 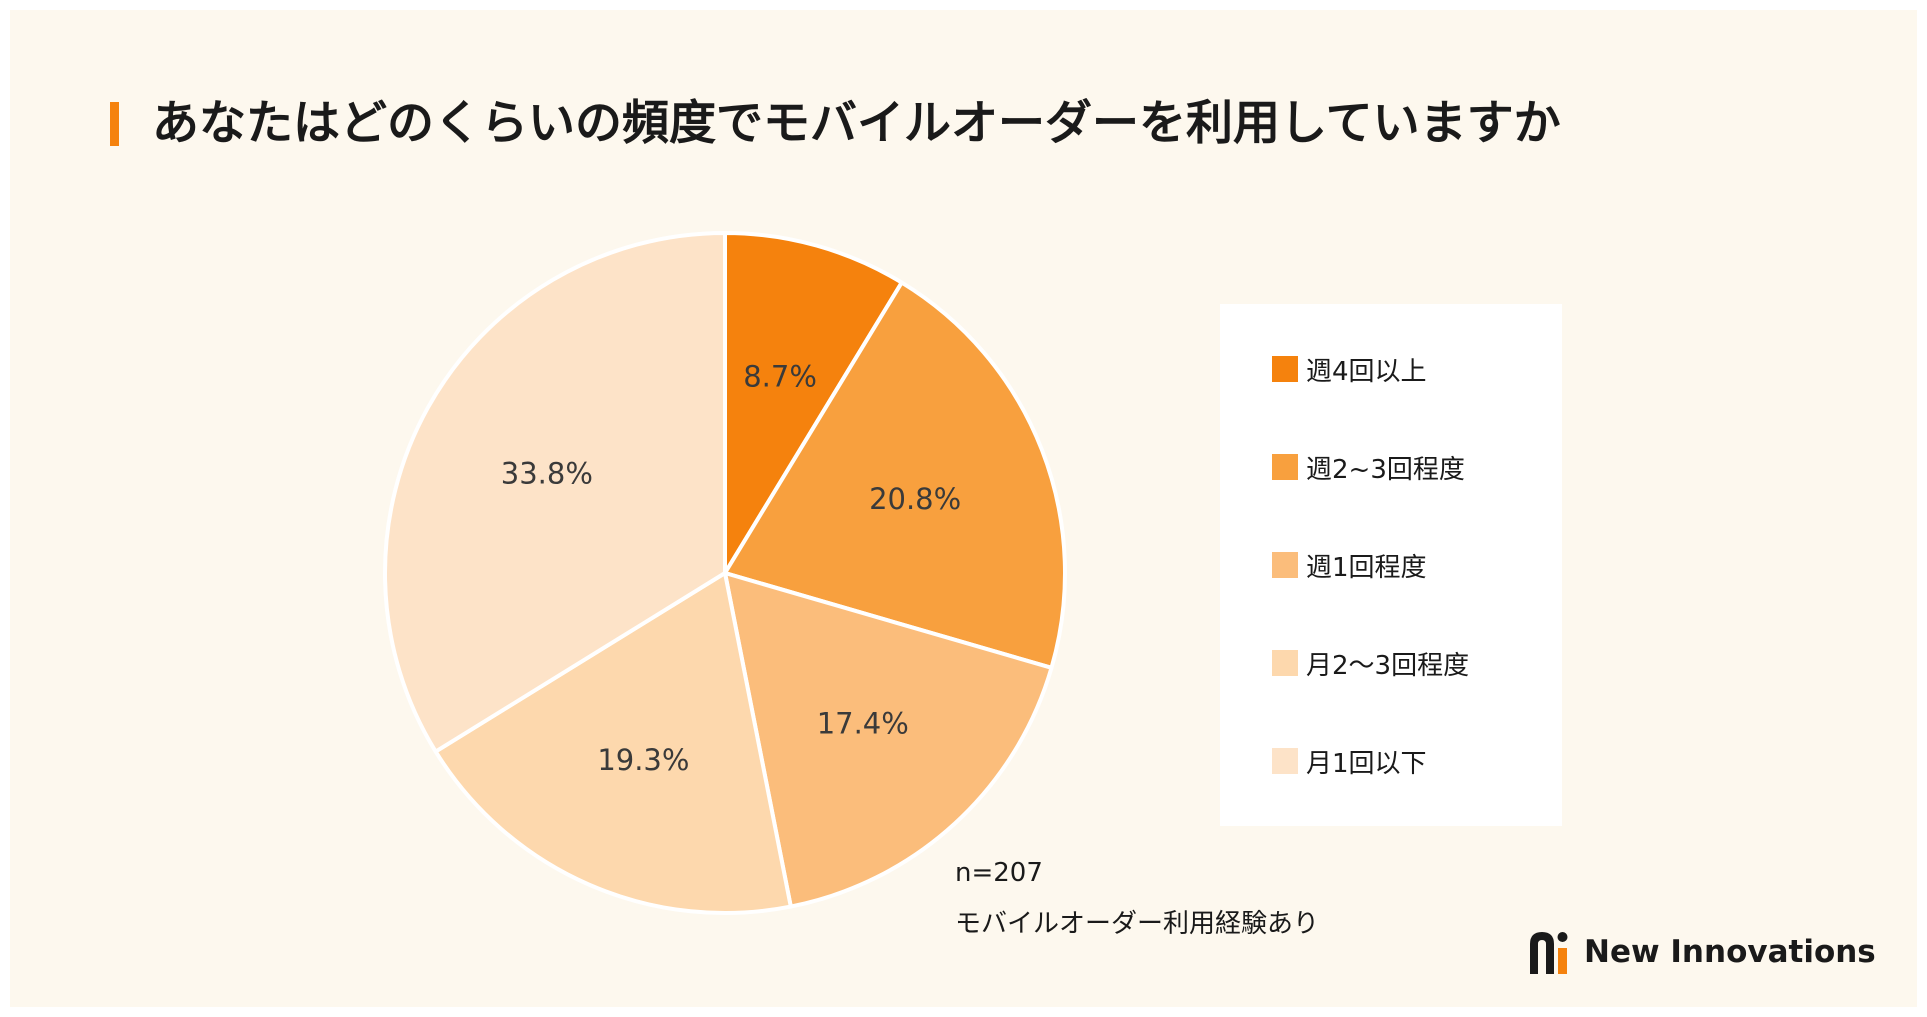 What do you see at coordinates (1385, 469) in the screenshot?
I see `legend-label: 週2~3回程度` at bounding box center [1385, 469].